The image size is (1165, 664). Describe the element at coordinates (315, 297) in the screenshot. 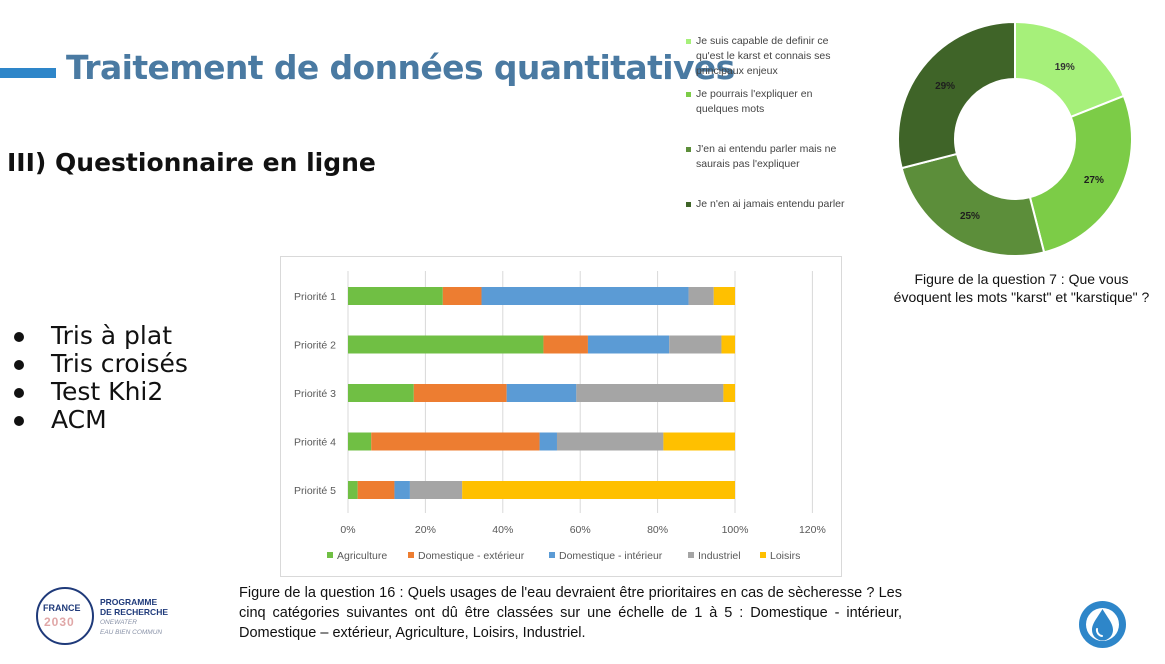

I see `category-label: Priorité 1` at that location.